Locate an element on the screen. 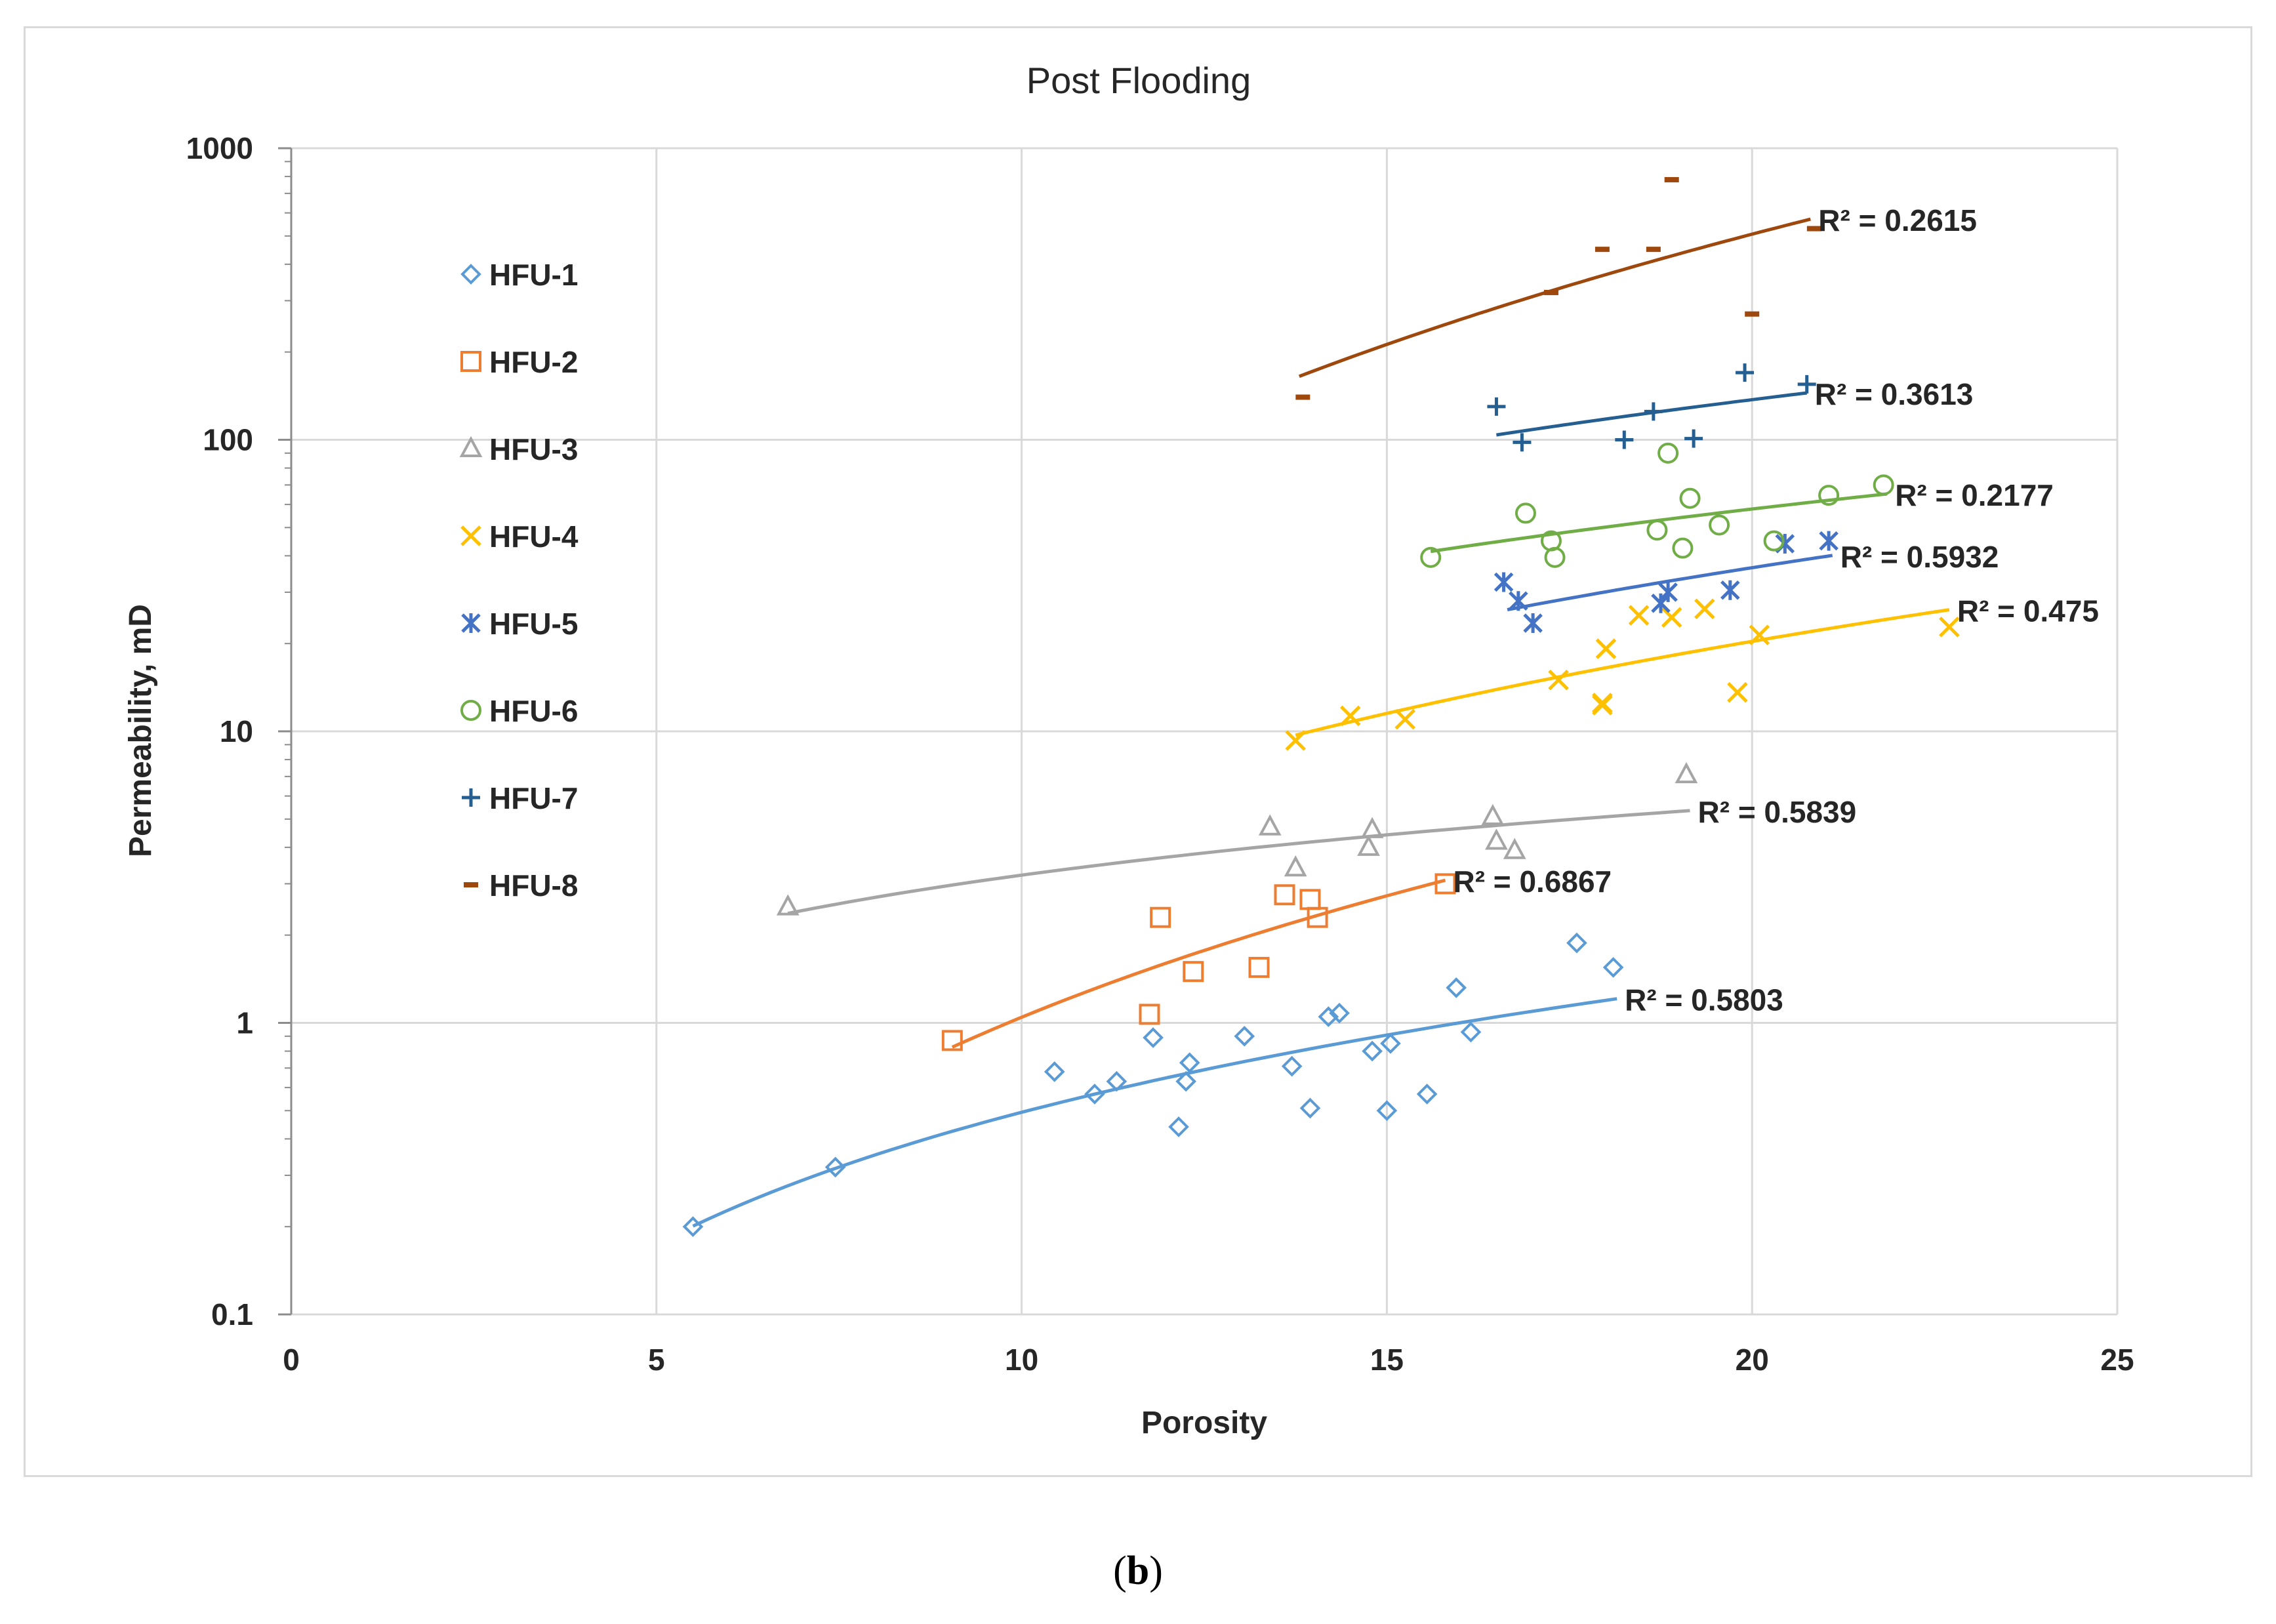 This screenshot has width=2276, height=1624. x-tick-label: 20 is located at coordinates (1752, 1360).